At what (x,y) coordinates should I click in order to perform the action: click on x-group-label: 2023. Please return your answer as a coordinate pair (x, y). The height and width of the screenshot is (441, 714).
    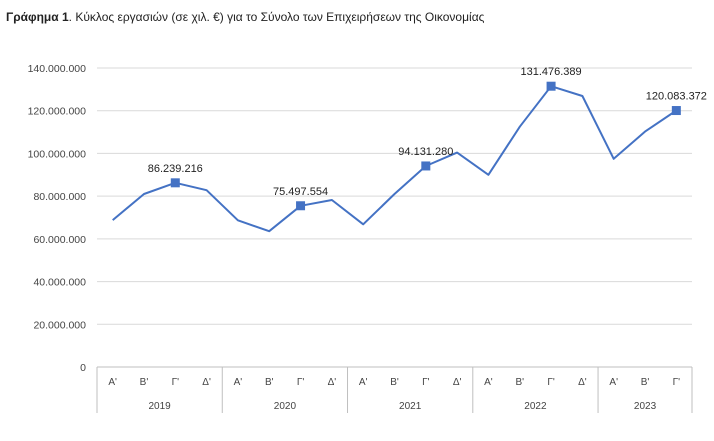
    Looking at the image, I should click on (645, 406).